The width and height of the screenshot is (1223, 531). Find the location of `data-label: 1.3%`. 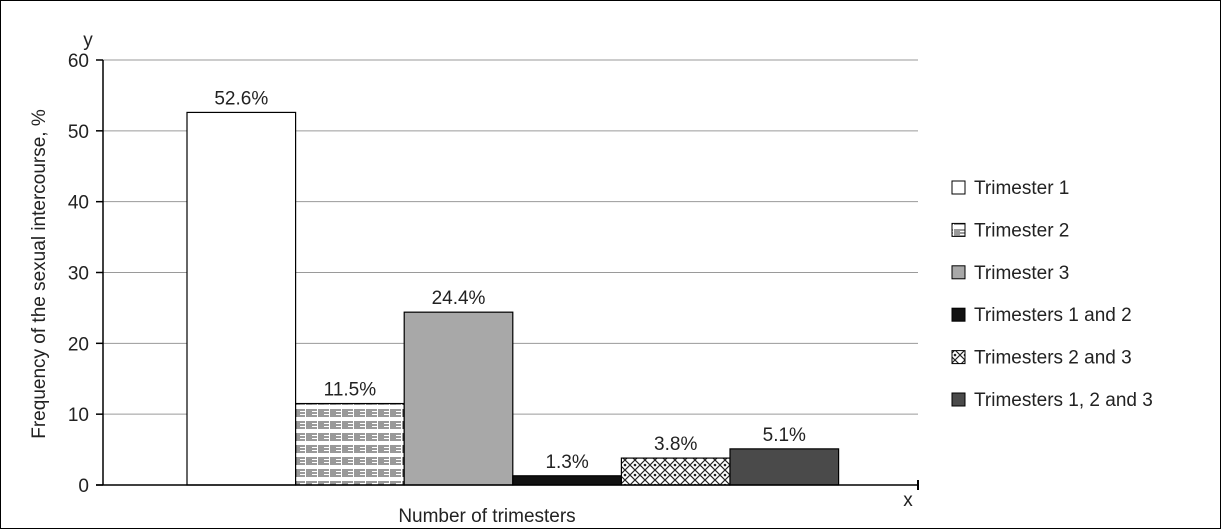

data-label: 1.3% is located at coordinates (566, 462).